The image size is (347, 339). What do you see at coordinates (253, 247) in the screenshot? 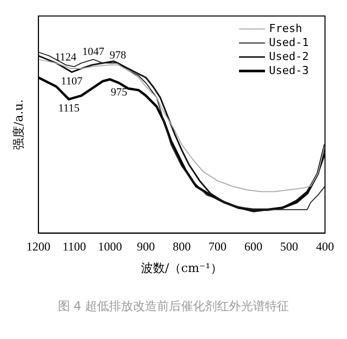
I see `x-tick-label: 600` at bounding box center [253, 247].